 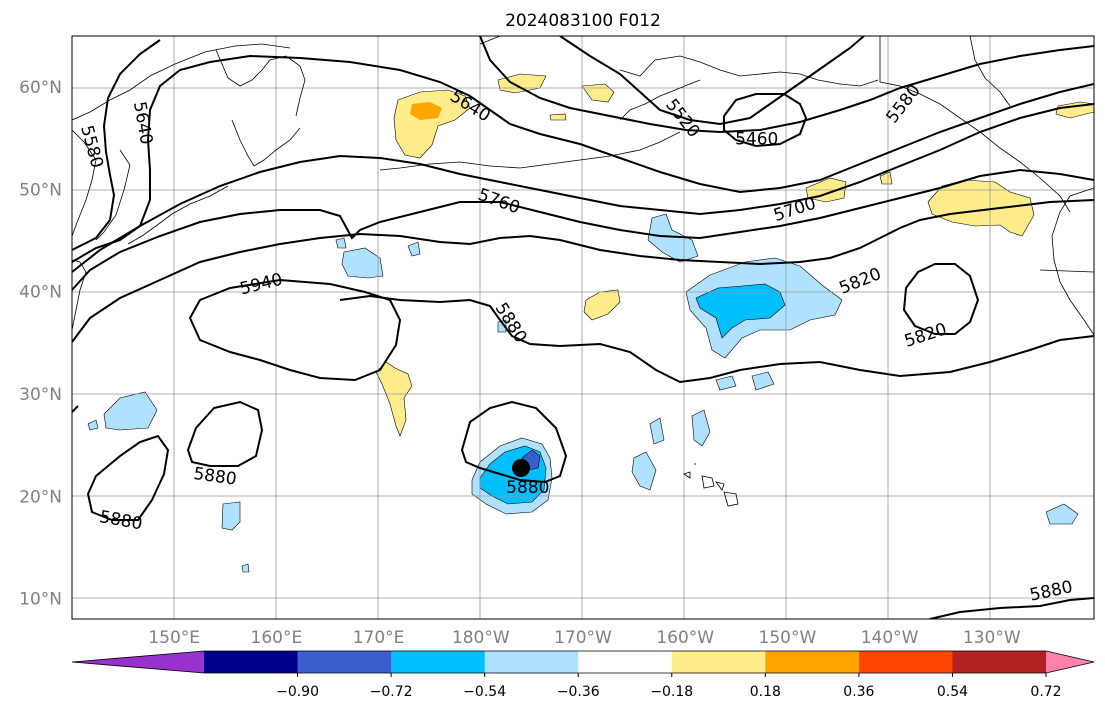 I want to click on colorbar-tick-label: 0.72, so click(x=1045, y=692).